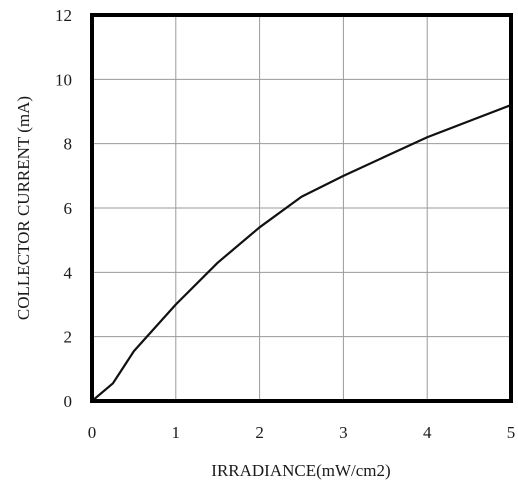 The image size is (518, 488). I want to click on x-tick-label: 5, so click(511, 432).